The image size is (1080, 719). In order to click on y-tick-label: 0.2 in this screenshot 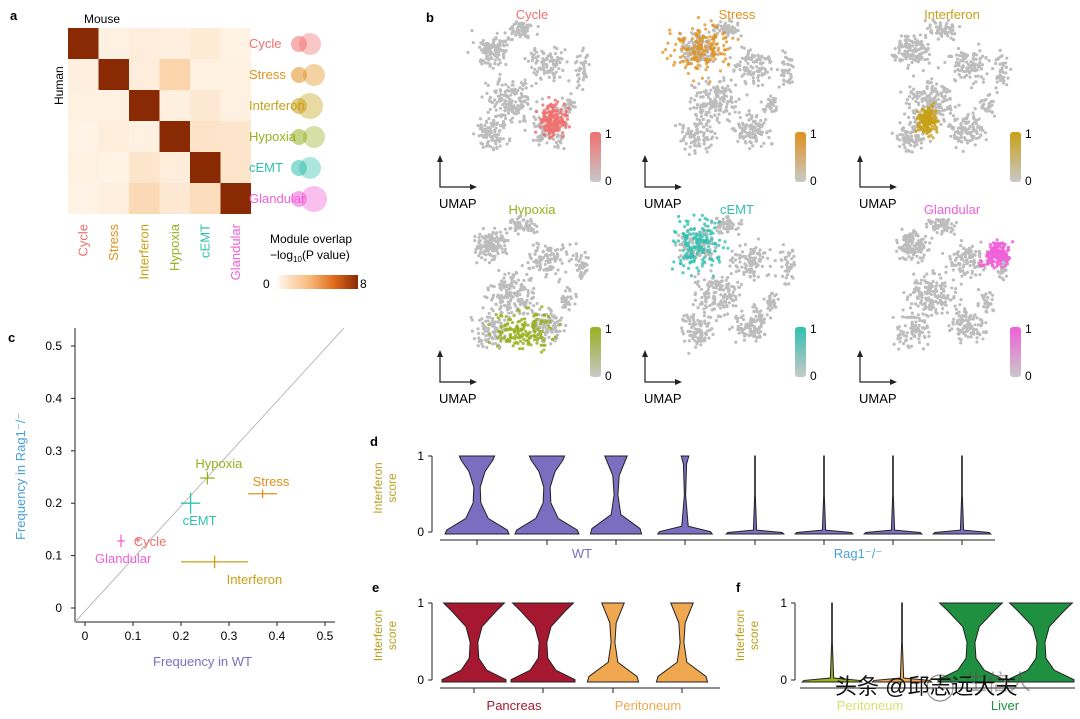, I will do `click(53, 503)`.